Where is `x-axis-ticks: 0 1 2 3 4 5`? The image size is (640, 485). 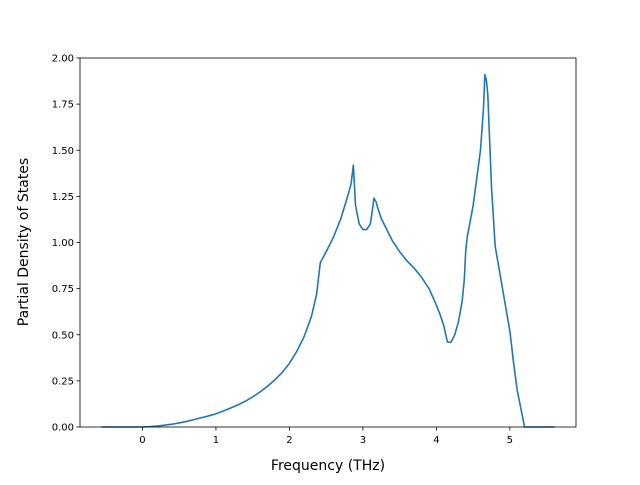
x-axis-ticks: 0 1 2 3 4 5 is located at coordinates (326, 436).